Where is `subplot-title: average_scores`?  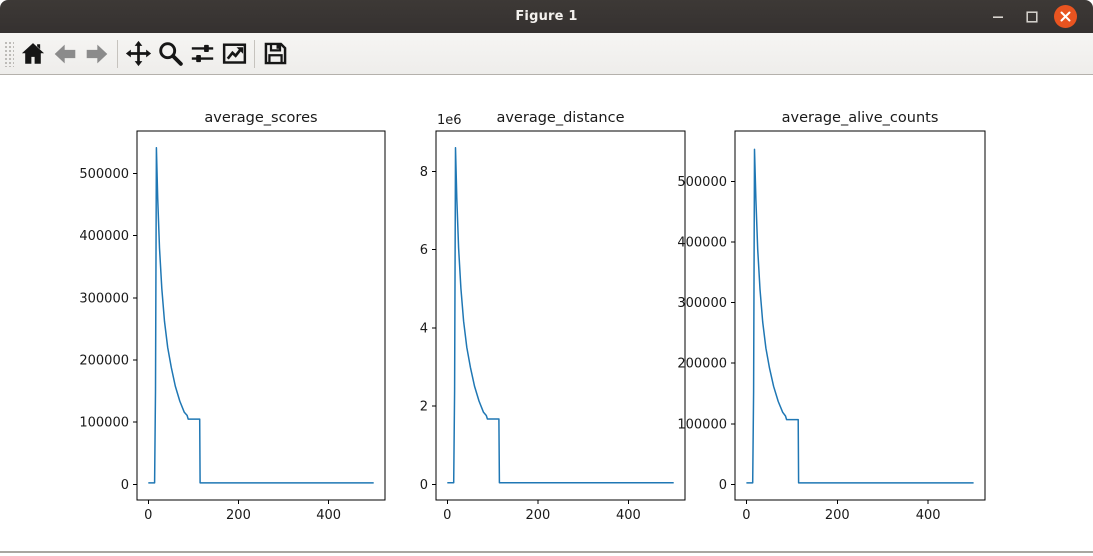 subplot-title: average_scores is located at coordinates (260, 118).